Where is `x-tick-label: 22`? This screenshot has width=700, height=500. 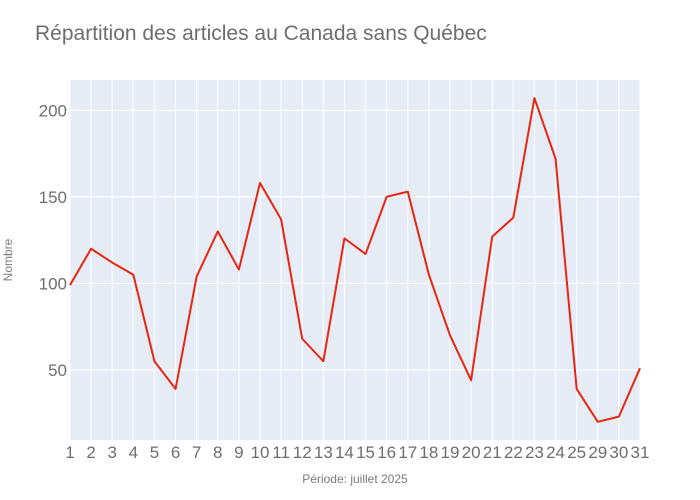
x-tick-label: 22 is located at coordinates (513, 452).